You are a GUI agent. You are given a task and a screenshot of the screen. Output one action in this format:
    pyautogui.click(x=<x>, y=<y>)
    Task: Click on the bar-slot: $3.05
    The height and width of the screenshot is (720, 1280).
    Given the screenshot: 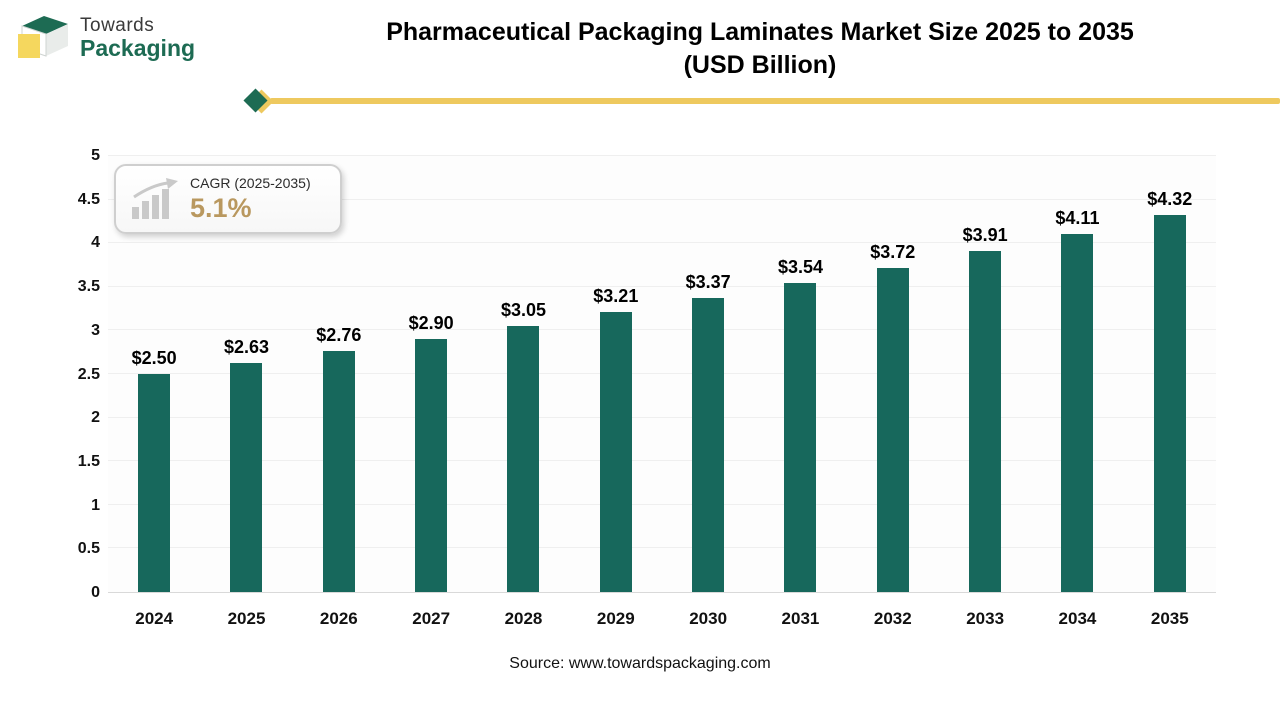 What is the action you would take?
    pyautogui.click(x=523, y=374)
    